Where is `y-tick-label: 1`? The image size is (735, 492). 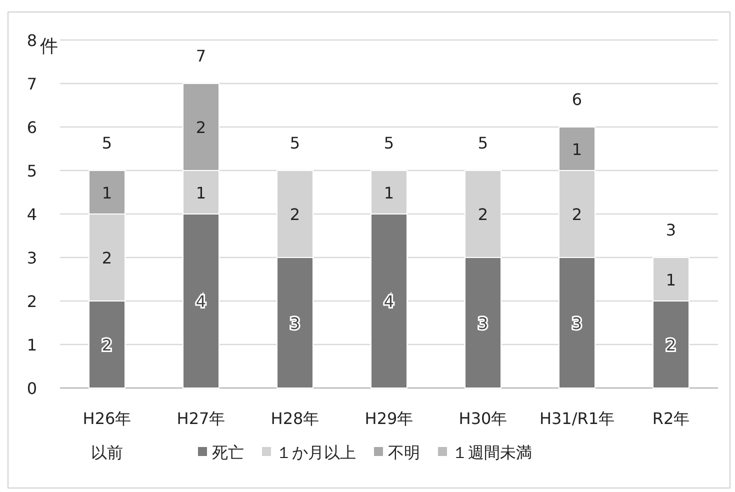 y-tick-label: 1 is located at coordinates (32, 345).